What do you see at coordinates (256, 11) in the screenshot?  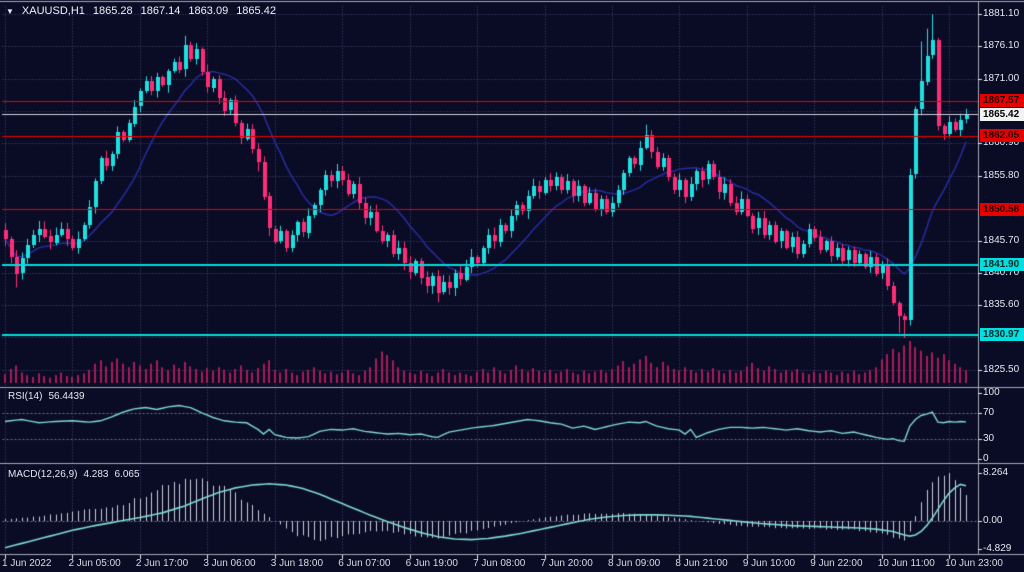 I see `close-value: 1865.42` at bounding box center [256, 11].